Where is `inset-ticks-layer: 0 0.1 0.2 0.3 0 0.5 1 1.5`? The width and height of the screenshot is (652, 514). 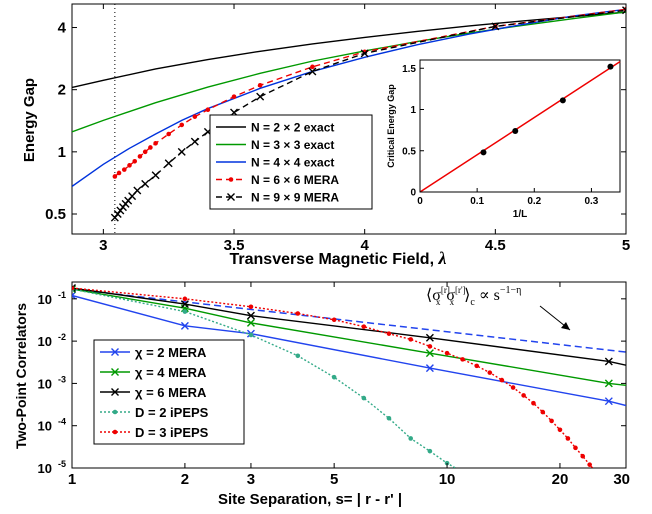
inset-ticks-layer: 0 0.1 0.2 0.3 0 0.5 1 1.5 is located at coordinates (500, 135).